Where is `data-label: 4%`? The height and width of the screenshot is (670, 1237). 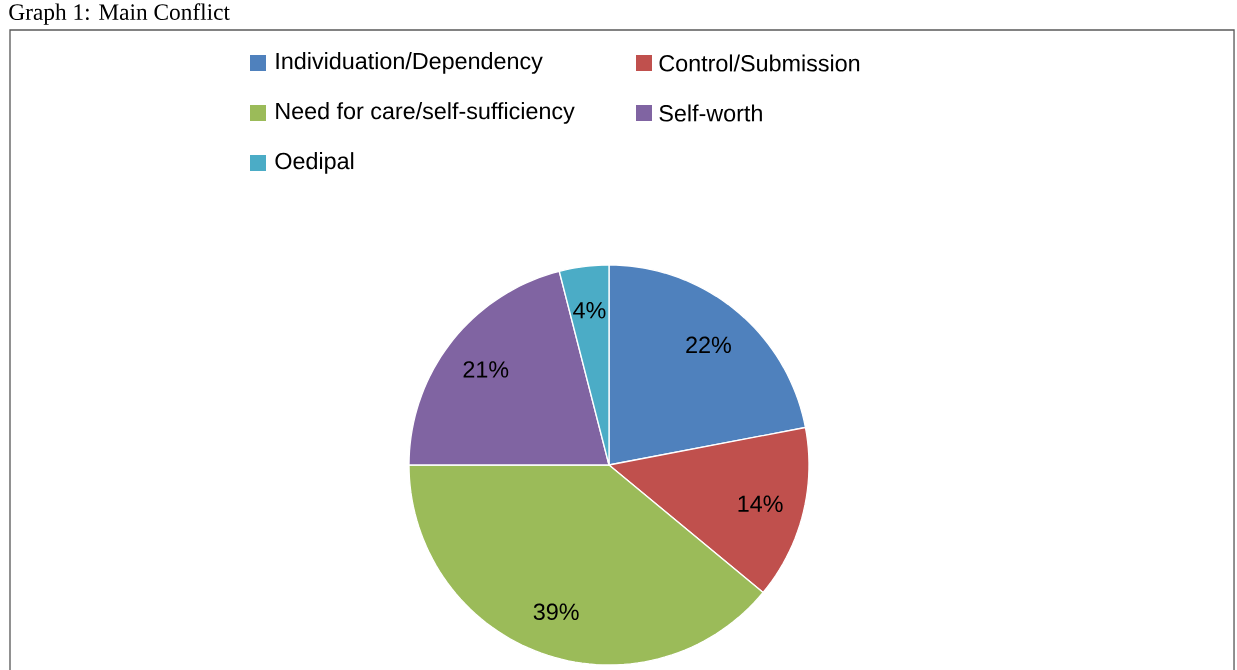
data-label: 4% is located at coordinates (589, 310).